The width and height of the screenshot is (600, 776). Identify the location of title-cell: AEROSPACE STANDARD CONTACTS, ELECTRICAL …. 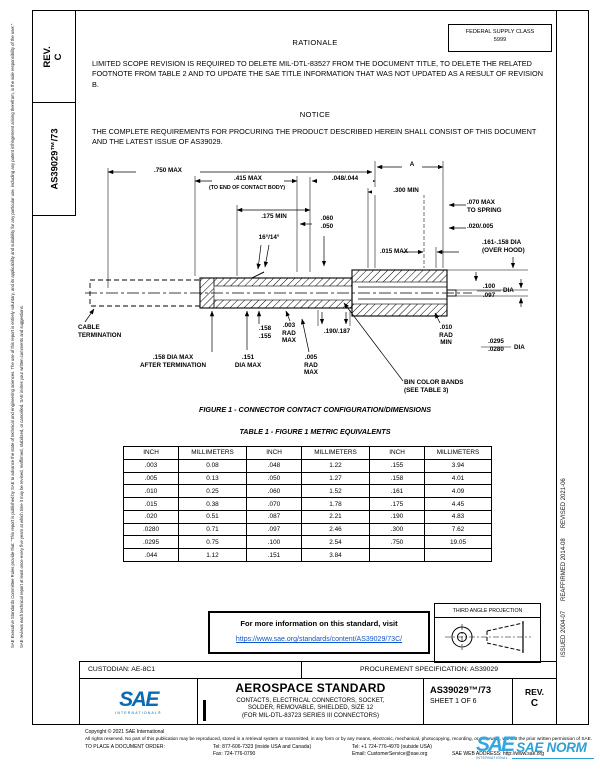
(310, 701).